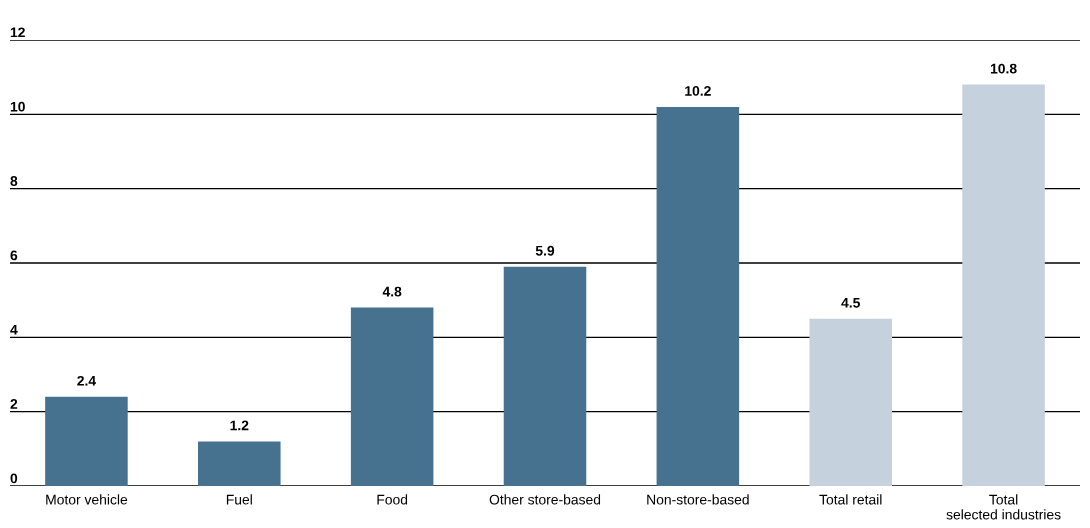 The height and width of the screenshot is (528, 1090). What do you see at coordinates (850, 302) in the screenshot?
I see `data-label: 4.5` at bounding box center [850, 302].